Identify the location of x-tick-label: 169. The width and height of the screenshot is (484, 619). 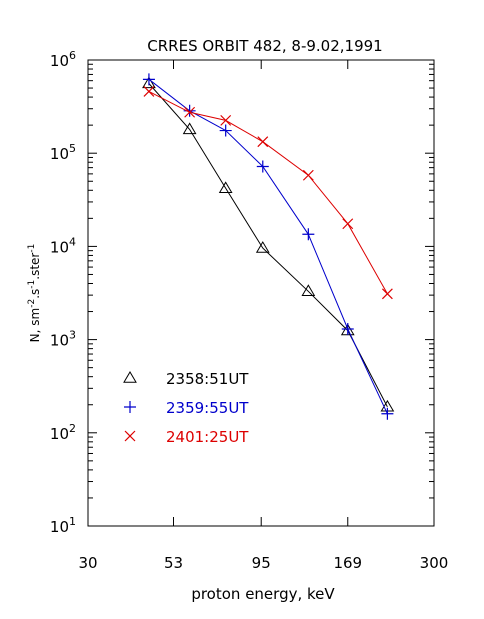
(347, 563).